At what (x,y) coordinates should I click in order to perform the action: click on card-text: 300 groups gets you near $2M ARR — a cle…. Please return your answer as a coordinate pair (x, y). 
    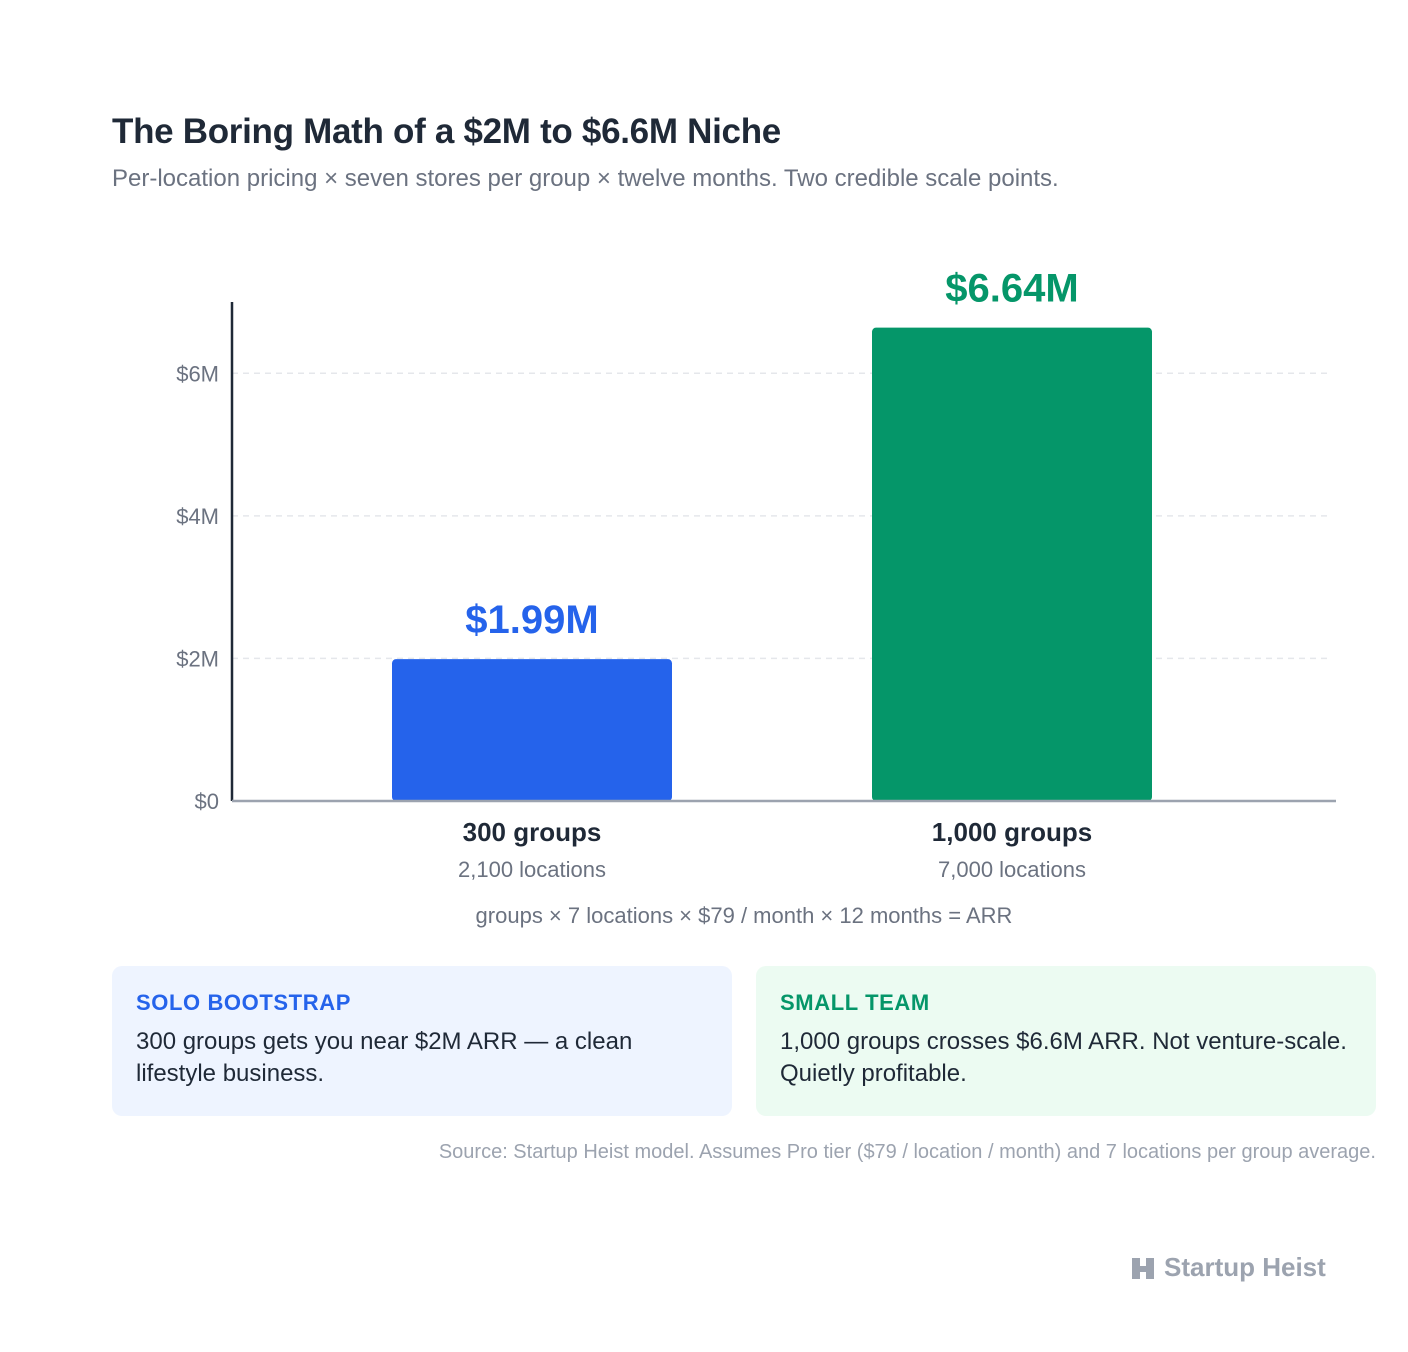
    Looking at the image, I should click on (384, 1057).